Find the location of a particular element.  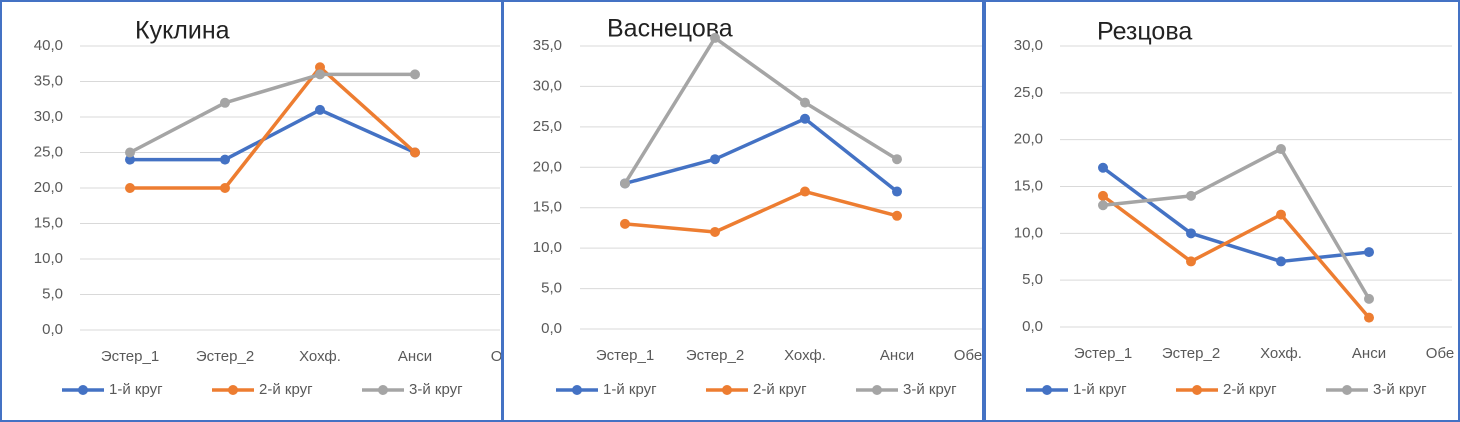

chart-title: Резцова is located at coordinates (1144, 32).